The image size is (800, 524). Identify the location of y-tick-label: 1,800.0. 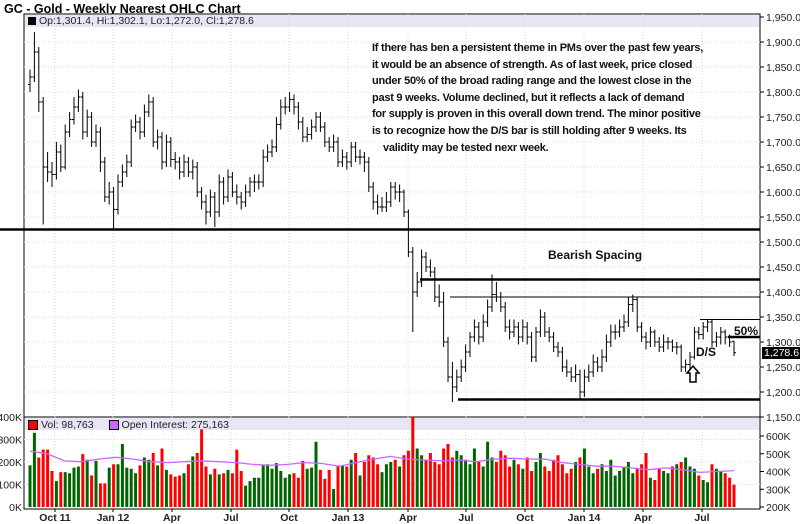
(783, 93).